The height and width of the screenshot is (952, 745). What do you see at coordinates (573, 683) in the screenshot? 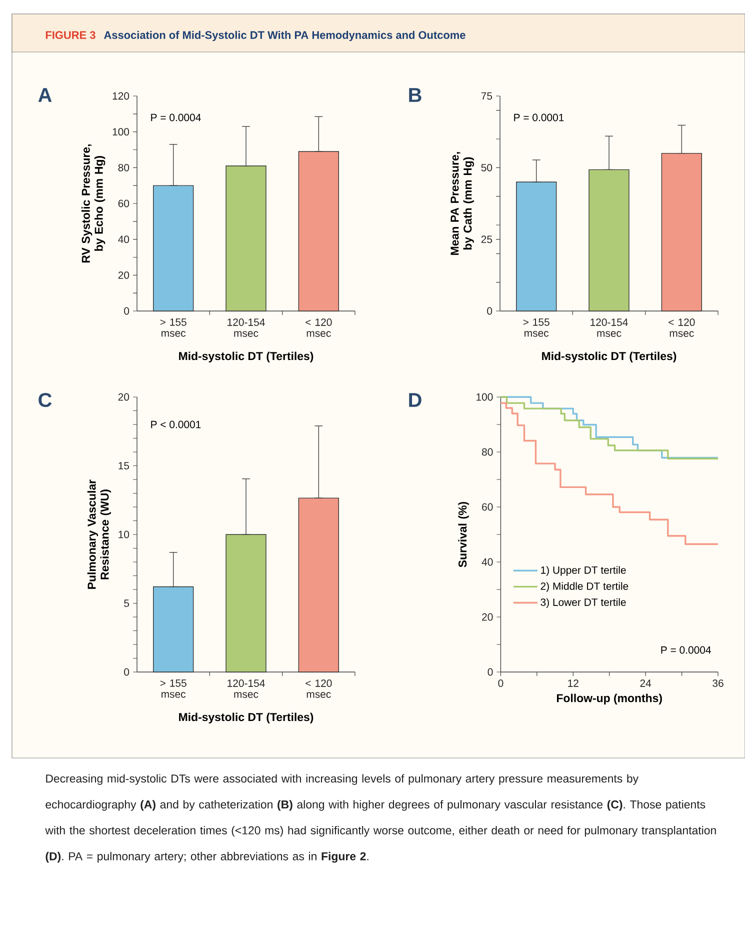
I see `x-tick-label: 12` at bounding box center [573, 683].